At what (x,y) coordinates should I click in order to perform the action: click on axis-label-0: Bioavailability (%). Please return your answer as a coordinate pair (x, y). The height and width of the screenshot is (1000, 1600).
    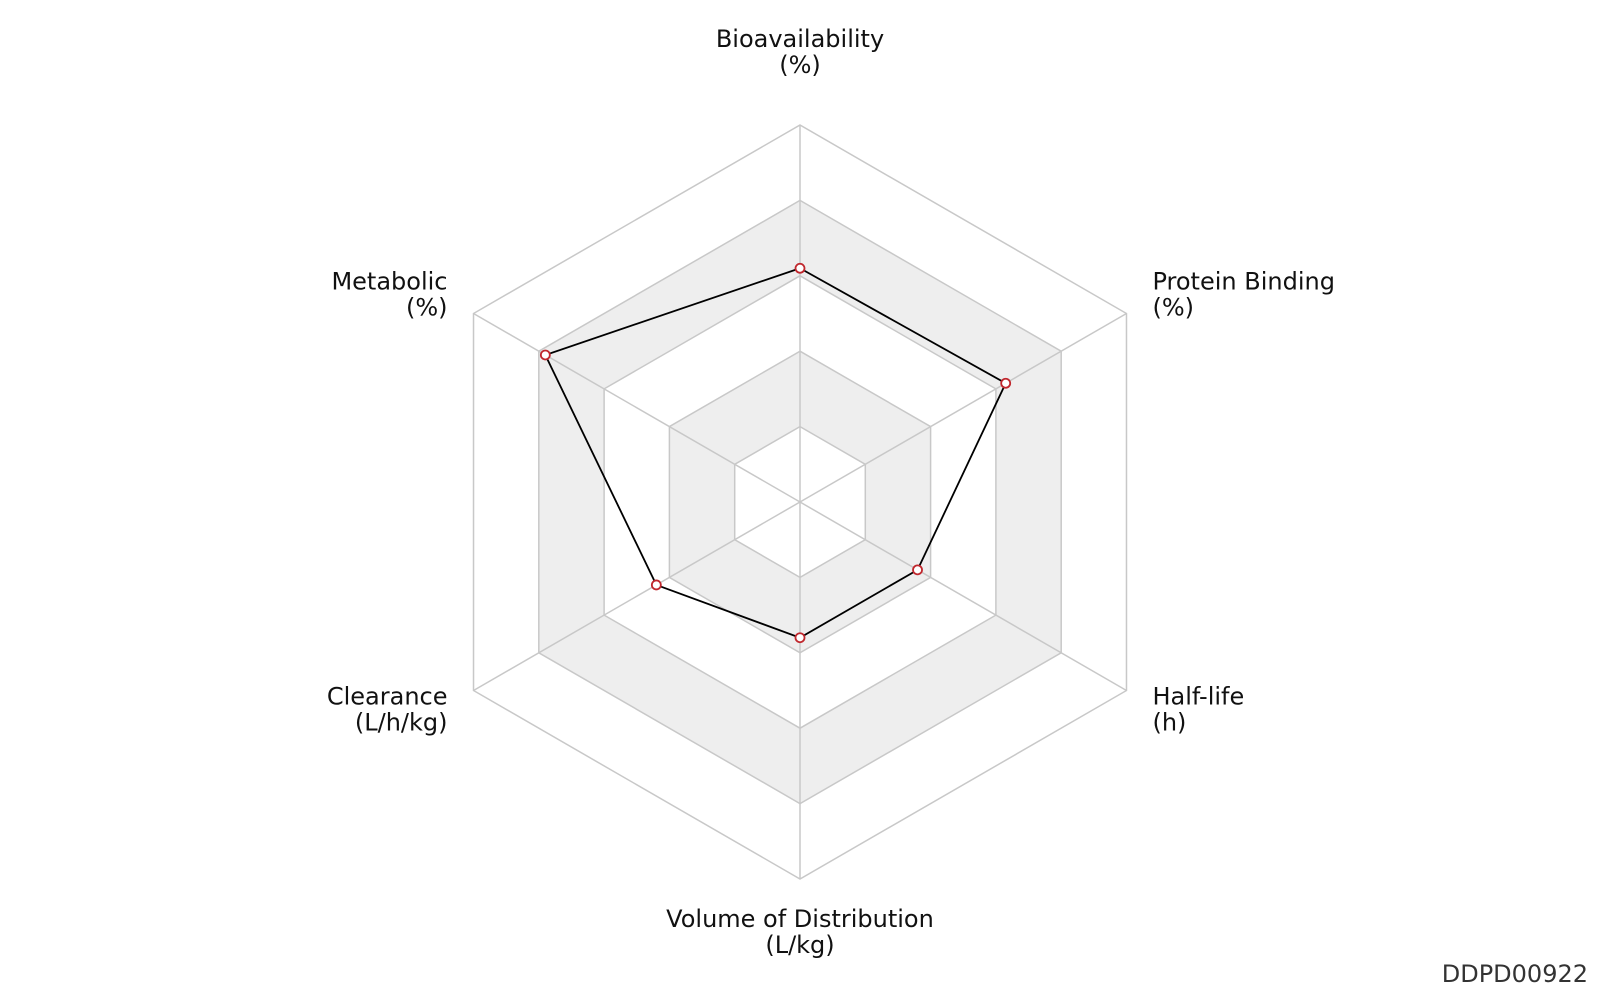
    Looking at the image, I should click on (800, 52).